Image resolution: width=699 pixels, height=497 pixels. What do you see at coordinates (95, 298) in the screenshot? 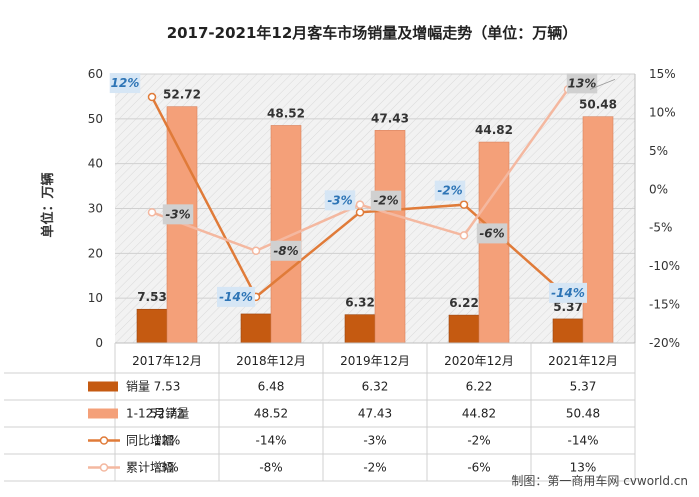
I see `y-tick-label: 10` at bounding box center [95, 298].